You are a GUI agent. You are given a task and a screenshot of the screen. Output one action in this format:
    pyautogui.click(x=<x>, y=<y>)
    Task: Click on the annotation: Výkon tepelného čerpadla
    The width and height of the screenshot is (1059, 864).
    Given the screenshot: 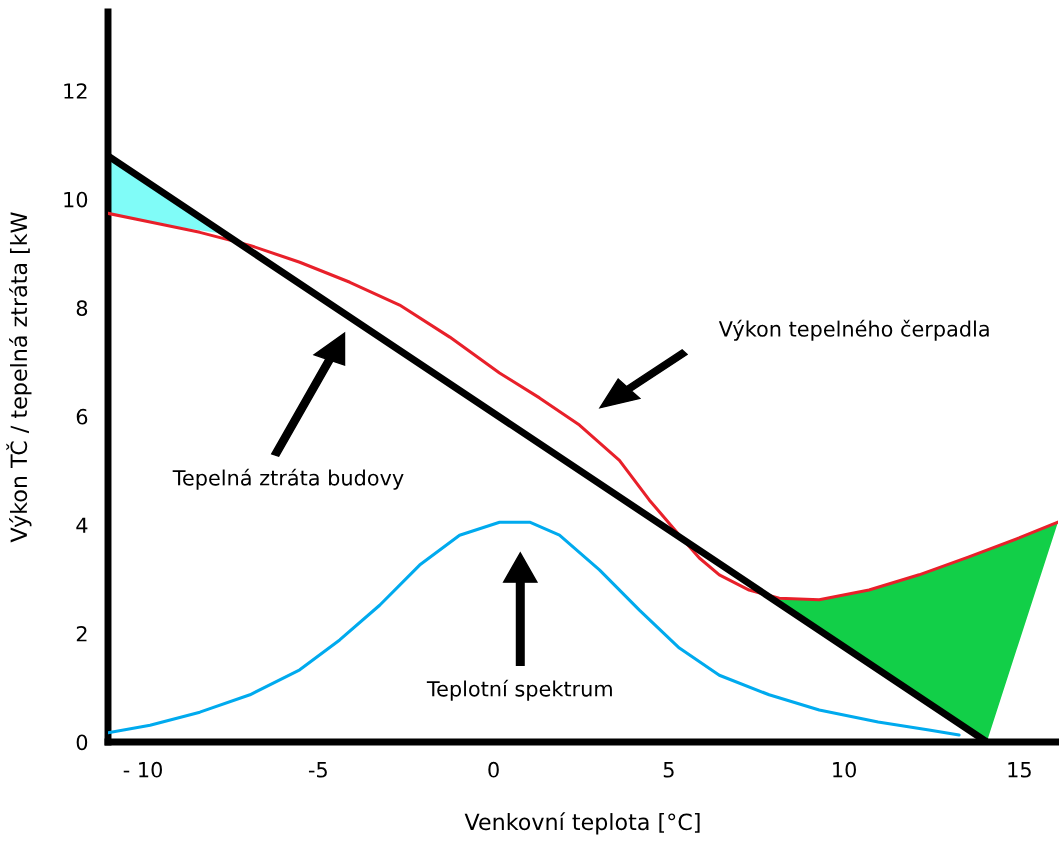 What is the action you would take?
    pyautogui.click(x=853, y=330)
    